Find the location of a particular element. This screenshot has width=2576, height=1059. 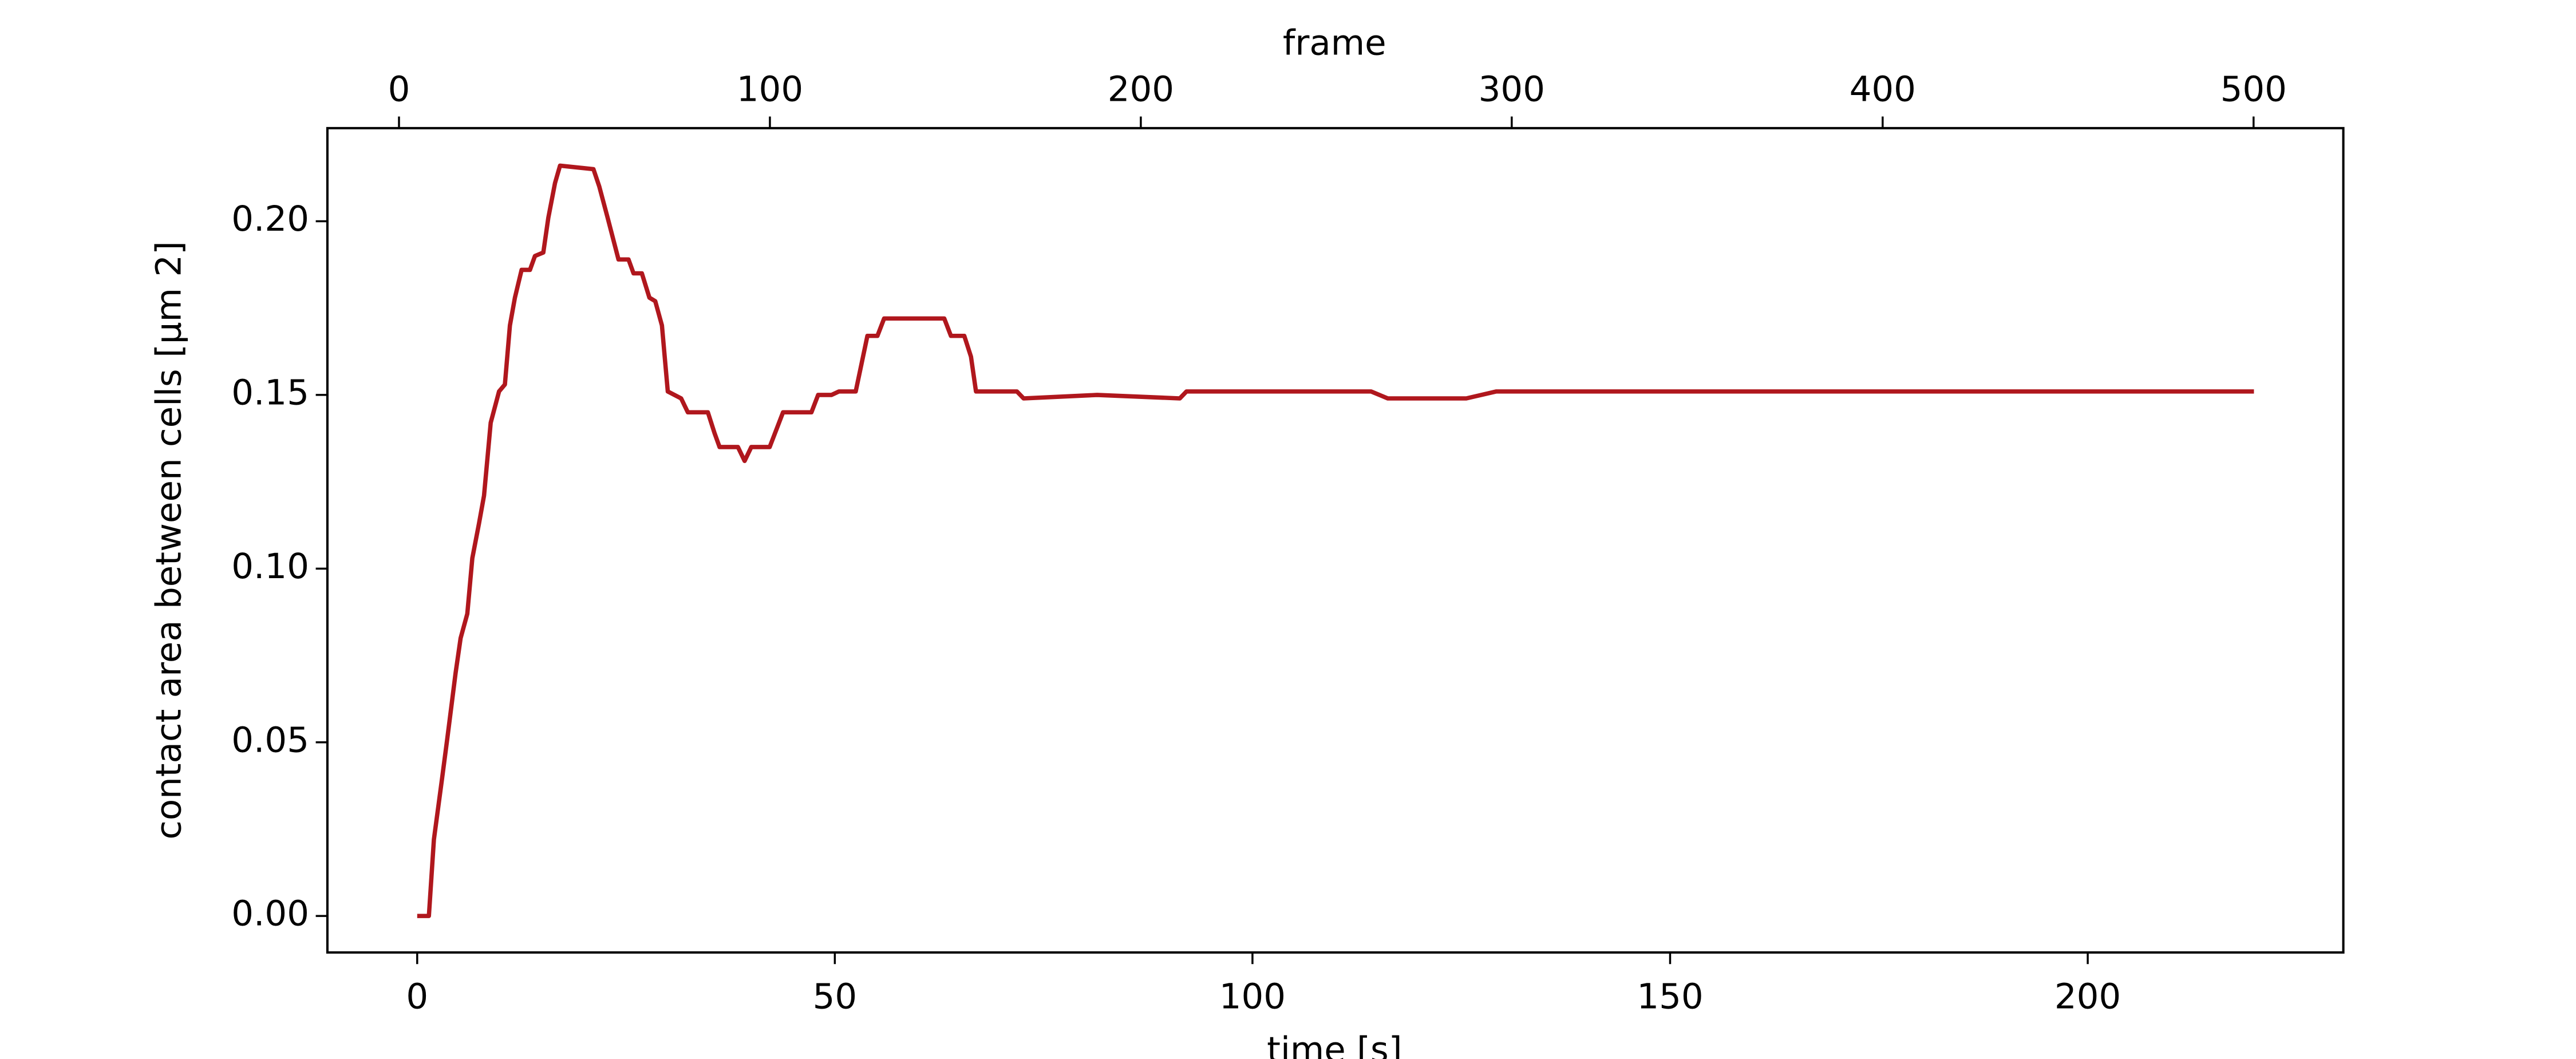

x2-tick-label: 0 is located at coordinates (399, 89).